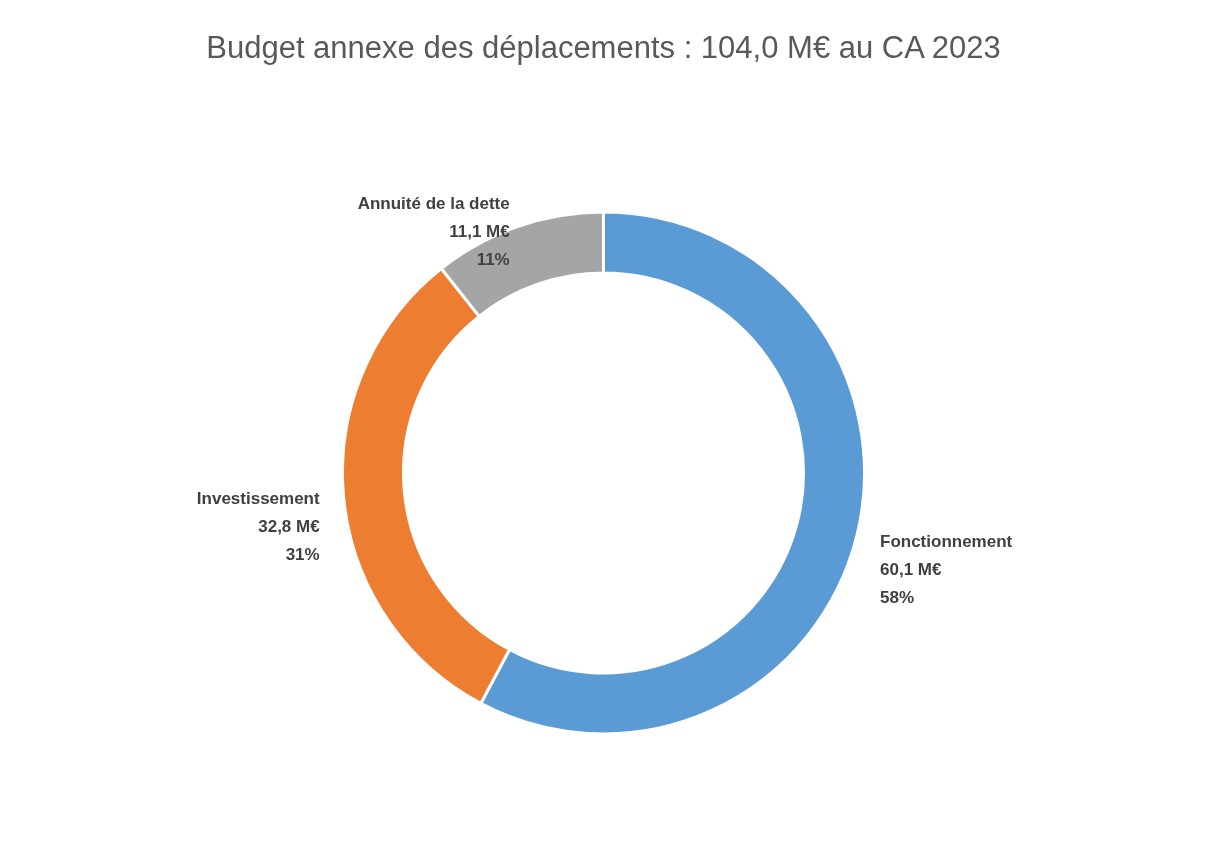 The image size is (1207, 853). What do you see at coordinates (480, 245) in the screenshot?
I see `data-label: 11,1 M€ 11%` at bounding box center [480, 245].